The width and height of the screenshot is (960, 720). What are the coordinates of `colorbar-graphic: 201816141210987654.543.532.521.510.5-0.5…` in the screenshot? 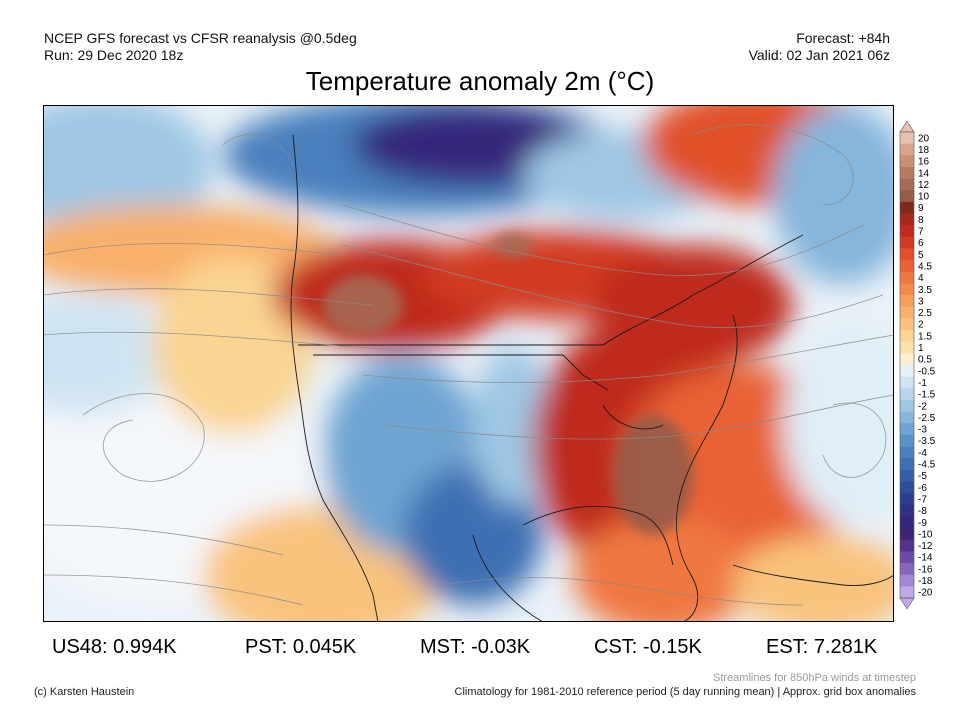 It's located at (917, 365).